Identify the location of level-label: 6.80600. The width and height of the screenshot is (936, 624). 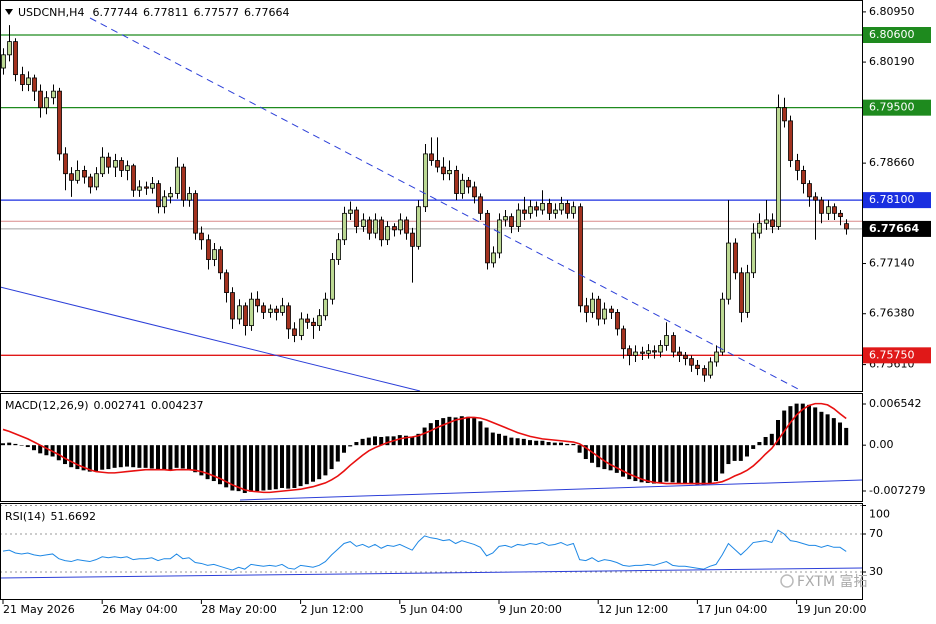
(892, 34).